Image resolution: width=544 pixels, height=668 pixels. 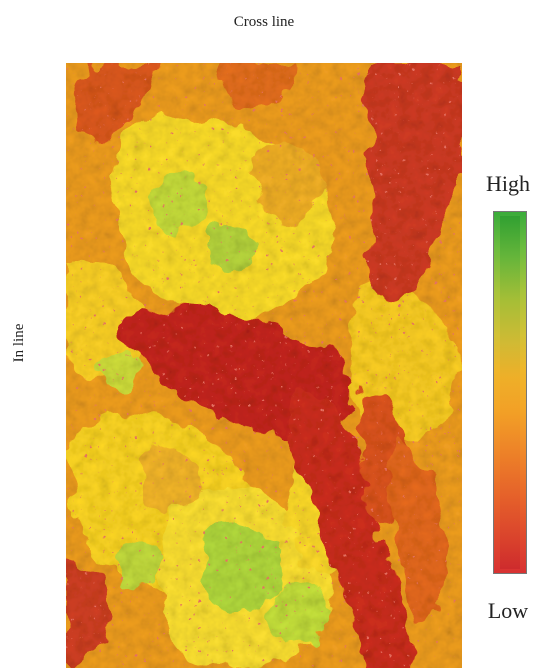 What do you see at coordinates (264, 22) in the screenshot?
I see `cross-line-label: Cross line` at bounding box center [264, 22].